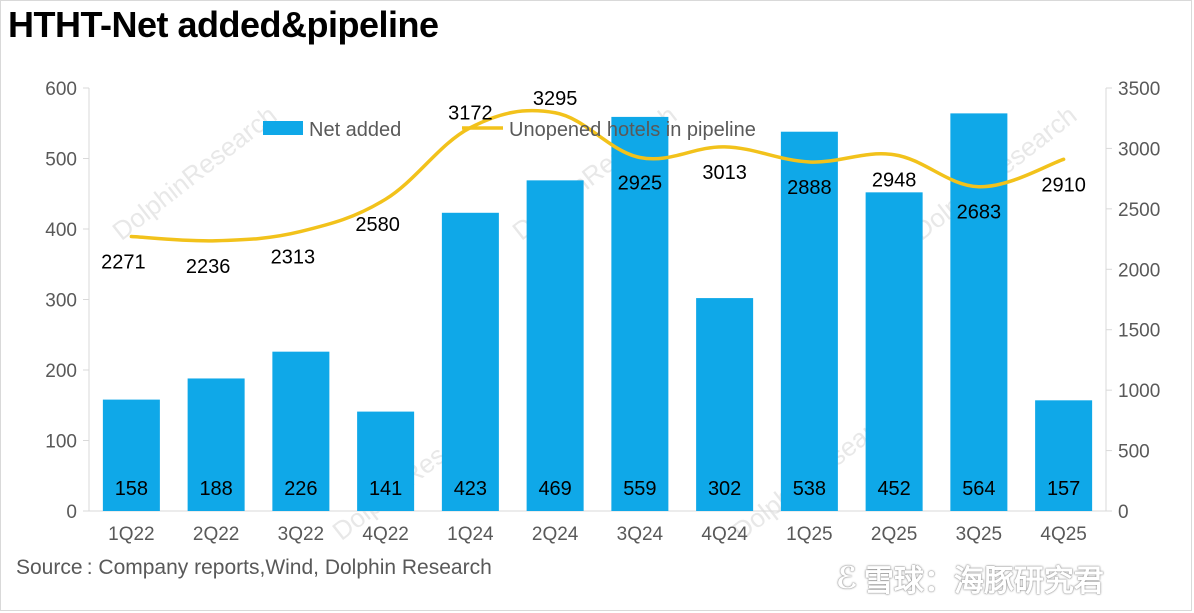 This screenshot has width=1194, height=613. I want to click on y-right-tick-label: 3500, so click(1139, 89).